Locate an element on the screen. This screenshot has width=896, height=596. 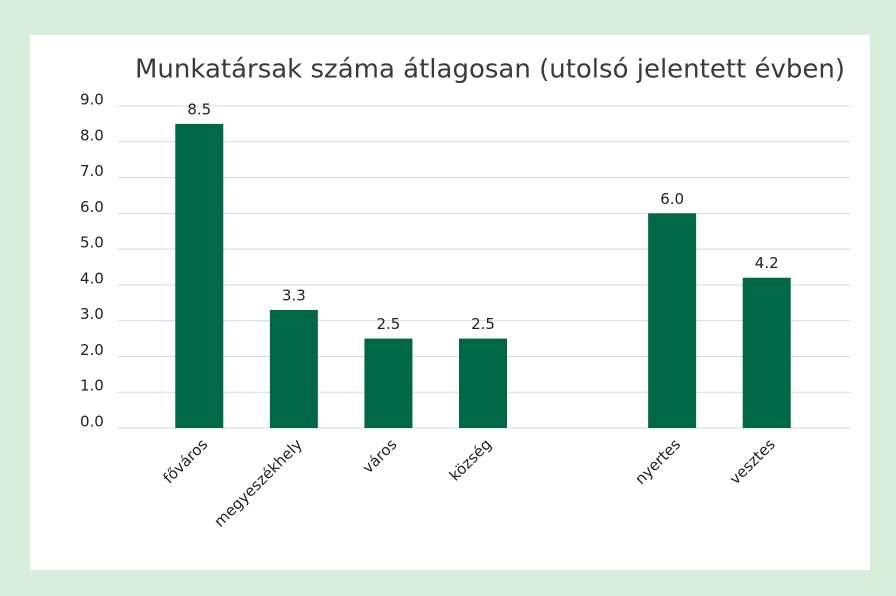
y-tick-label: 0.0 is located at coordinates (92, 422).